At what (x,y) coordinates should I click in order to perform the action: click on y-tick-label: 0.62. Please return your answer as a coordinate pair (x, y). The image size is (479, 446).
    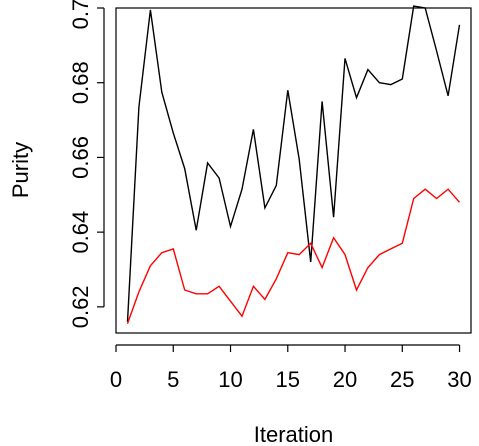
    Looking at the image, I should click on (80, 306).